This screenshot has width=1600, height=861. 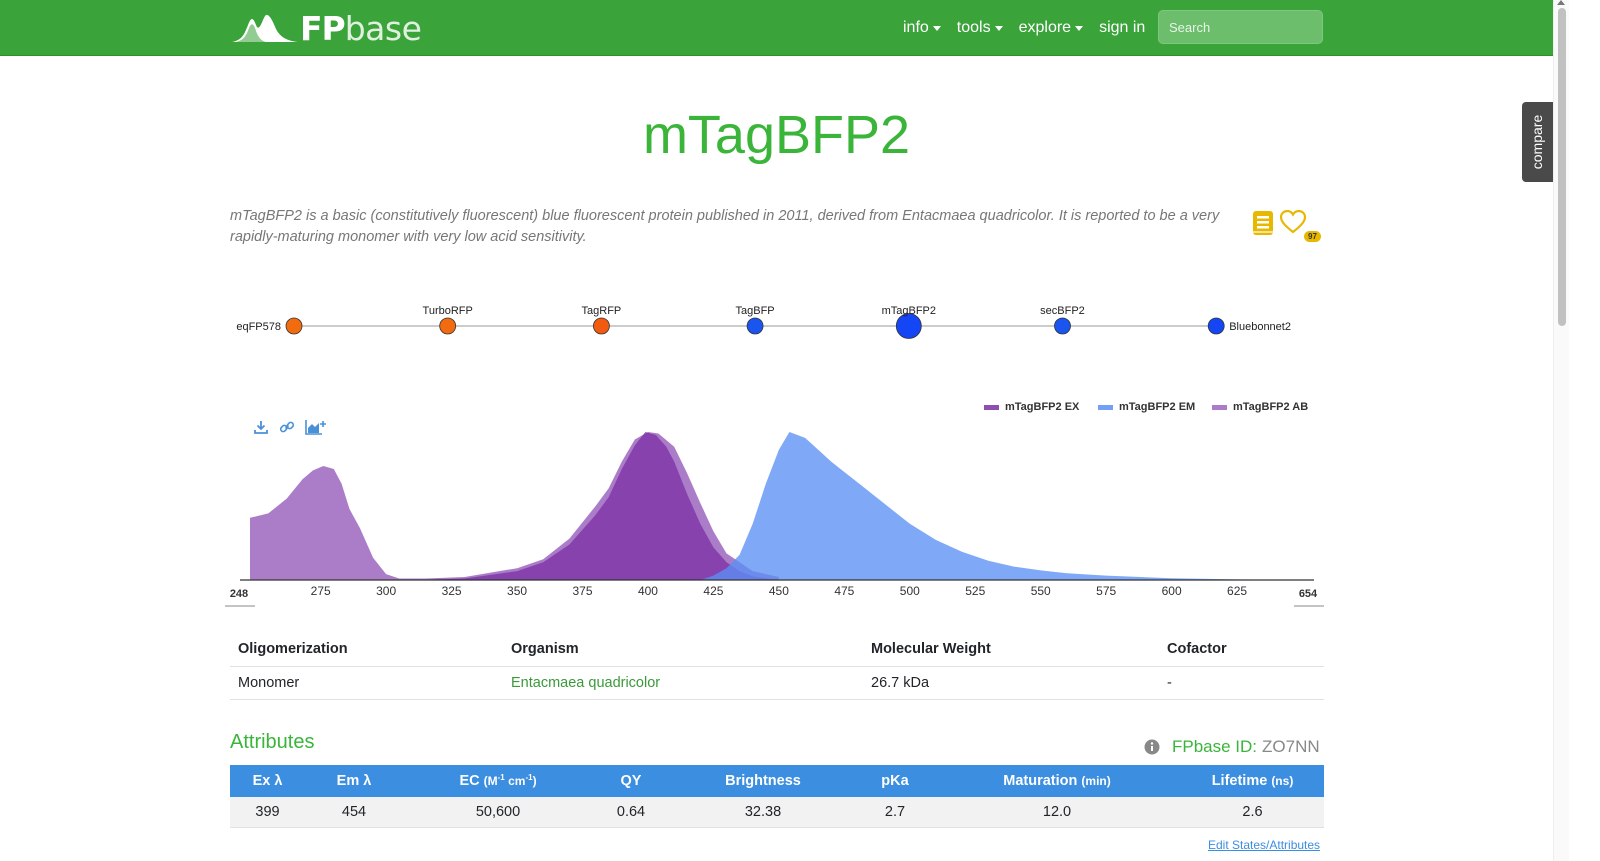 What do you see at coordinates (316, 427) in the screenshot?
I see `add-chart-icon` at bounding box center [316, 427].